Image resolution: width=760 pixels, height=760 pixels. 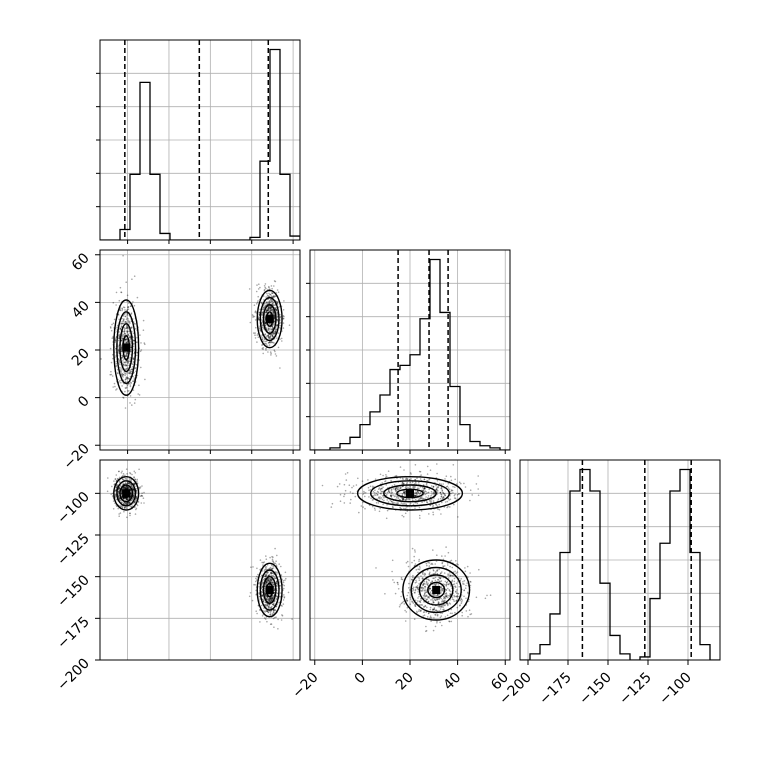 I want to click on density-contour, so click(x=436, y=590).